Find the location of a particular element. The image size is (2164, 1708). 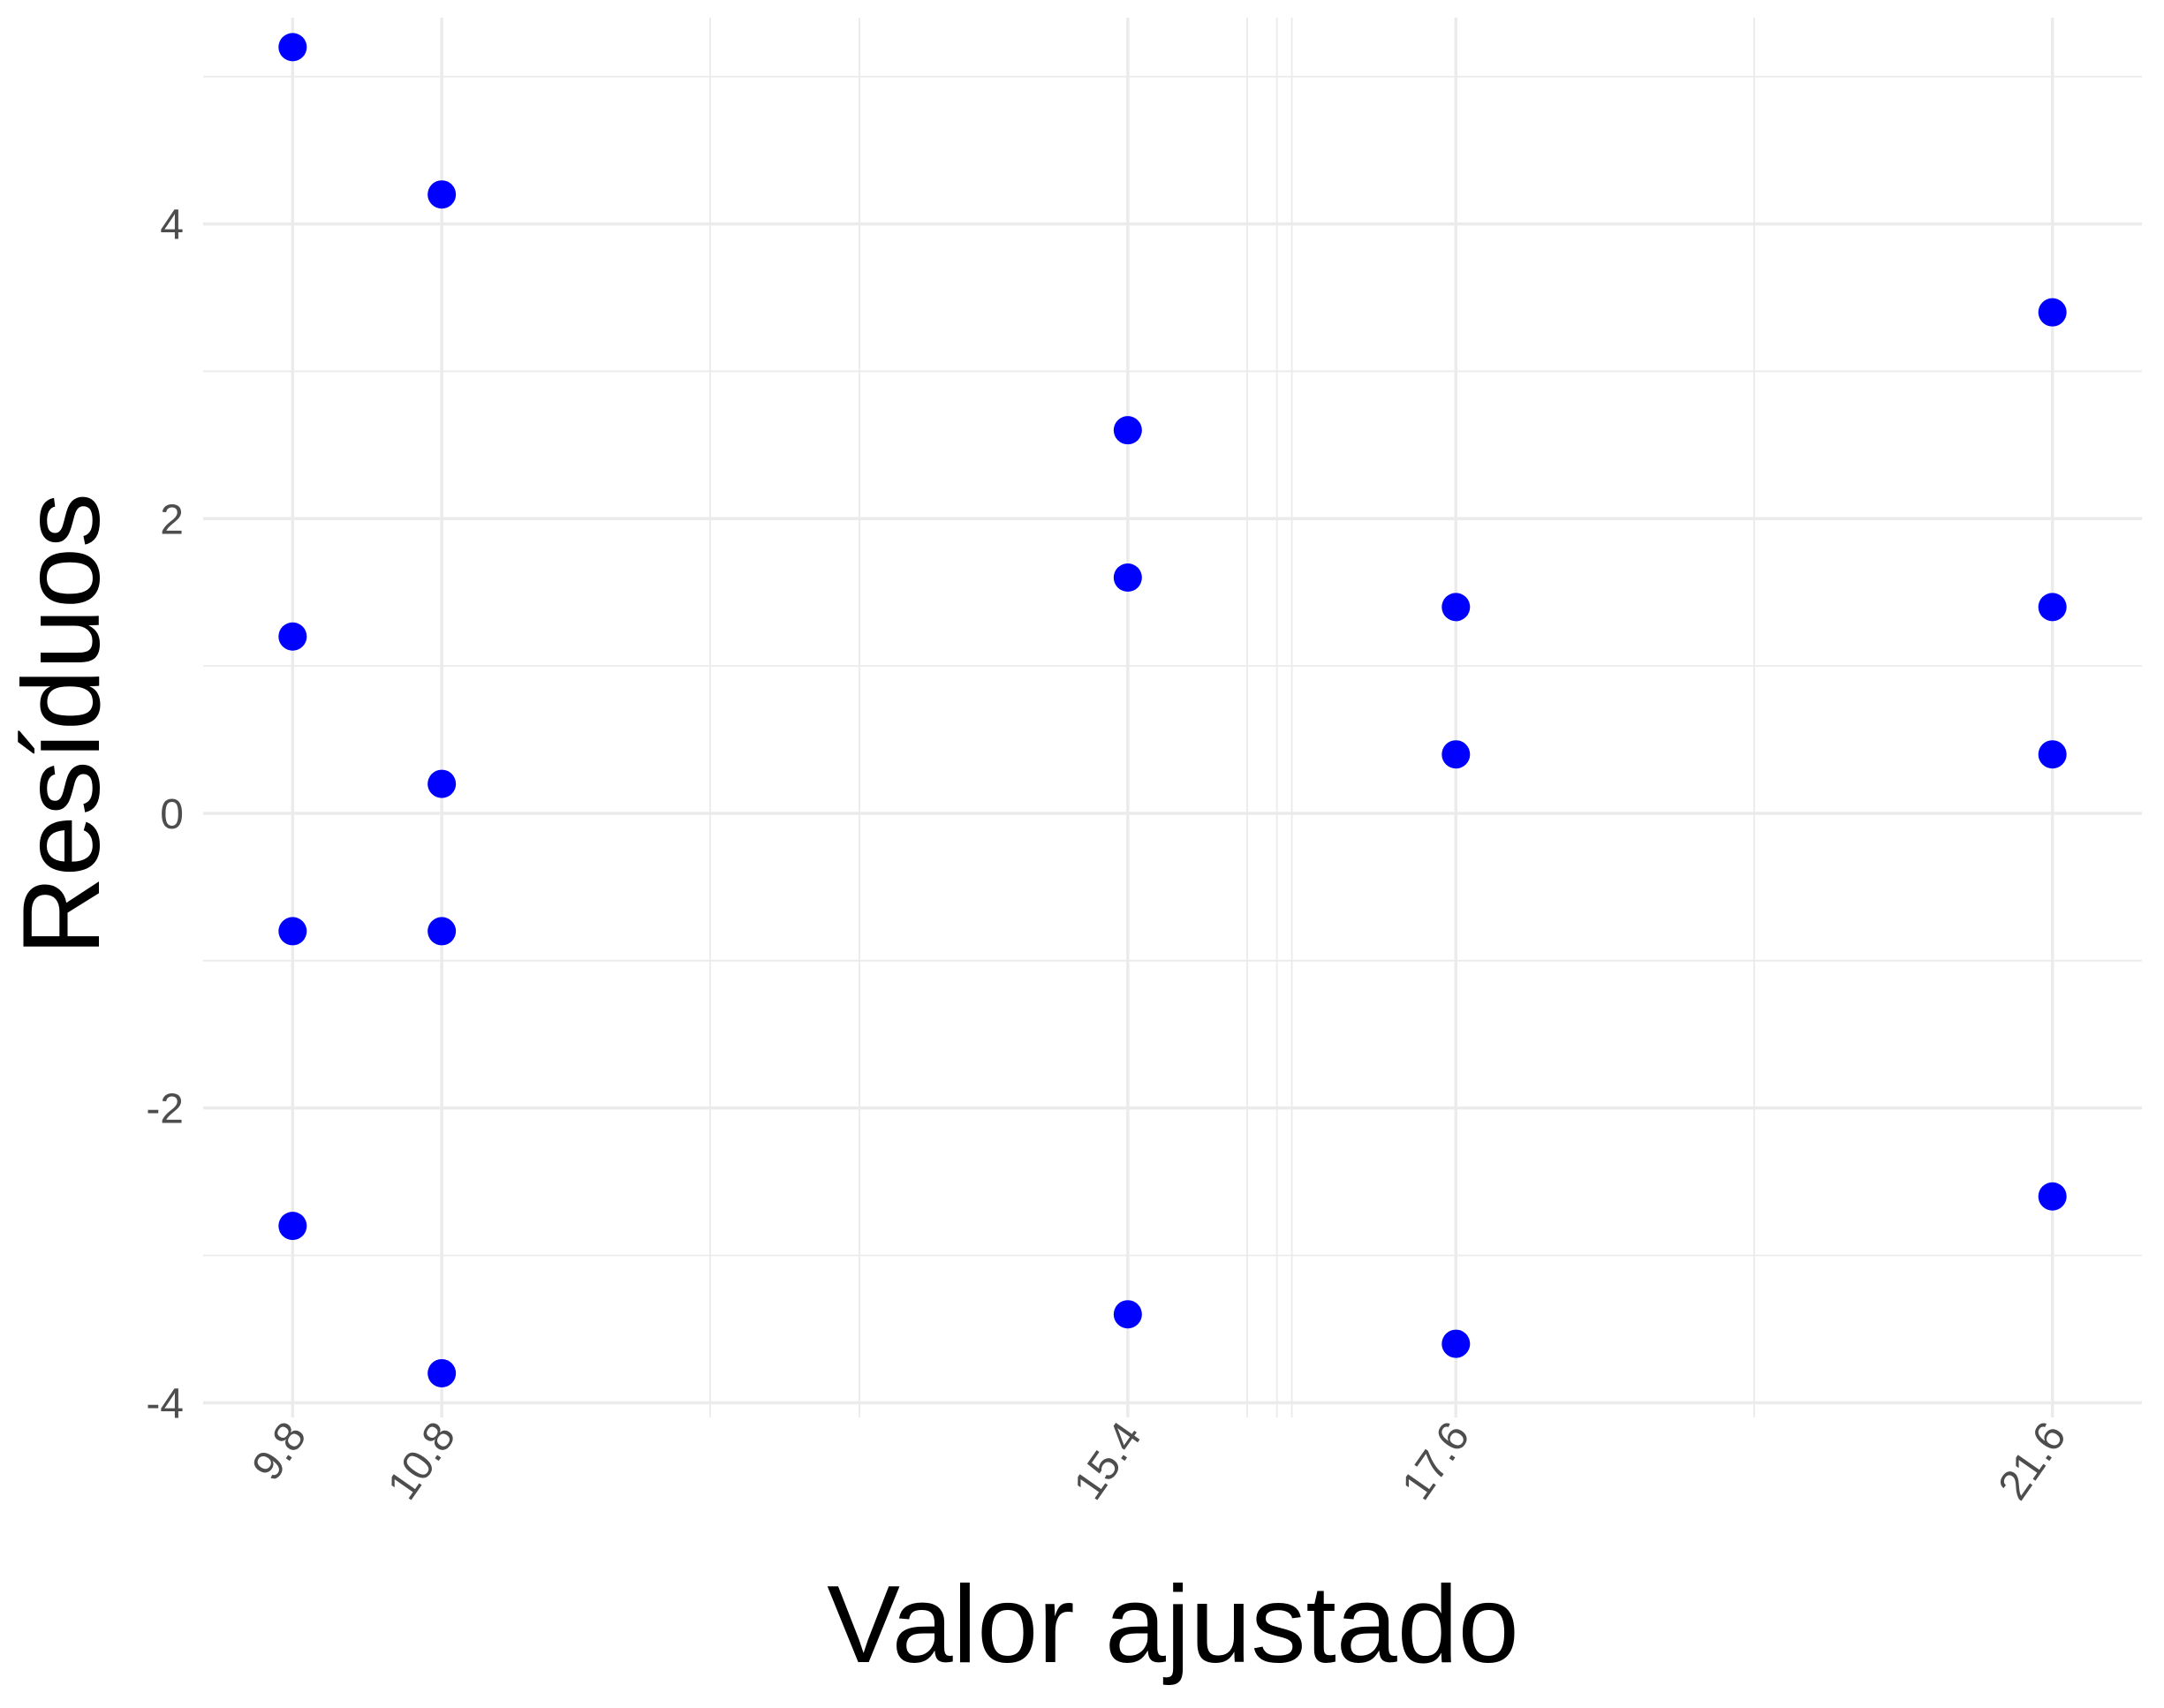

x-tick-label: 9.8 is located at coordinates (280, 1451).